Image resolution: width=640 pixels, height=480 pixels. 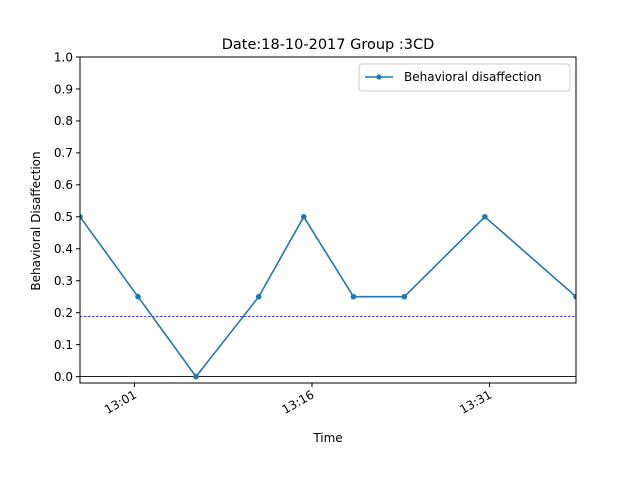 What do you see at coordinates (63, 313) in the screenshot?
I see `y-tick-label: 0.2` at bounding box center [63, 313].